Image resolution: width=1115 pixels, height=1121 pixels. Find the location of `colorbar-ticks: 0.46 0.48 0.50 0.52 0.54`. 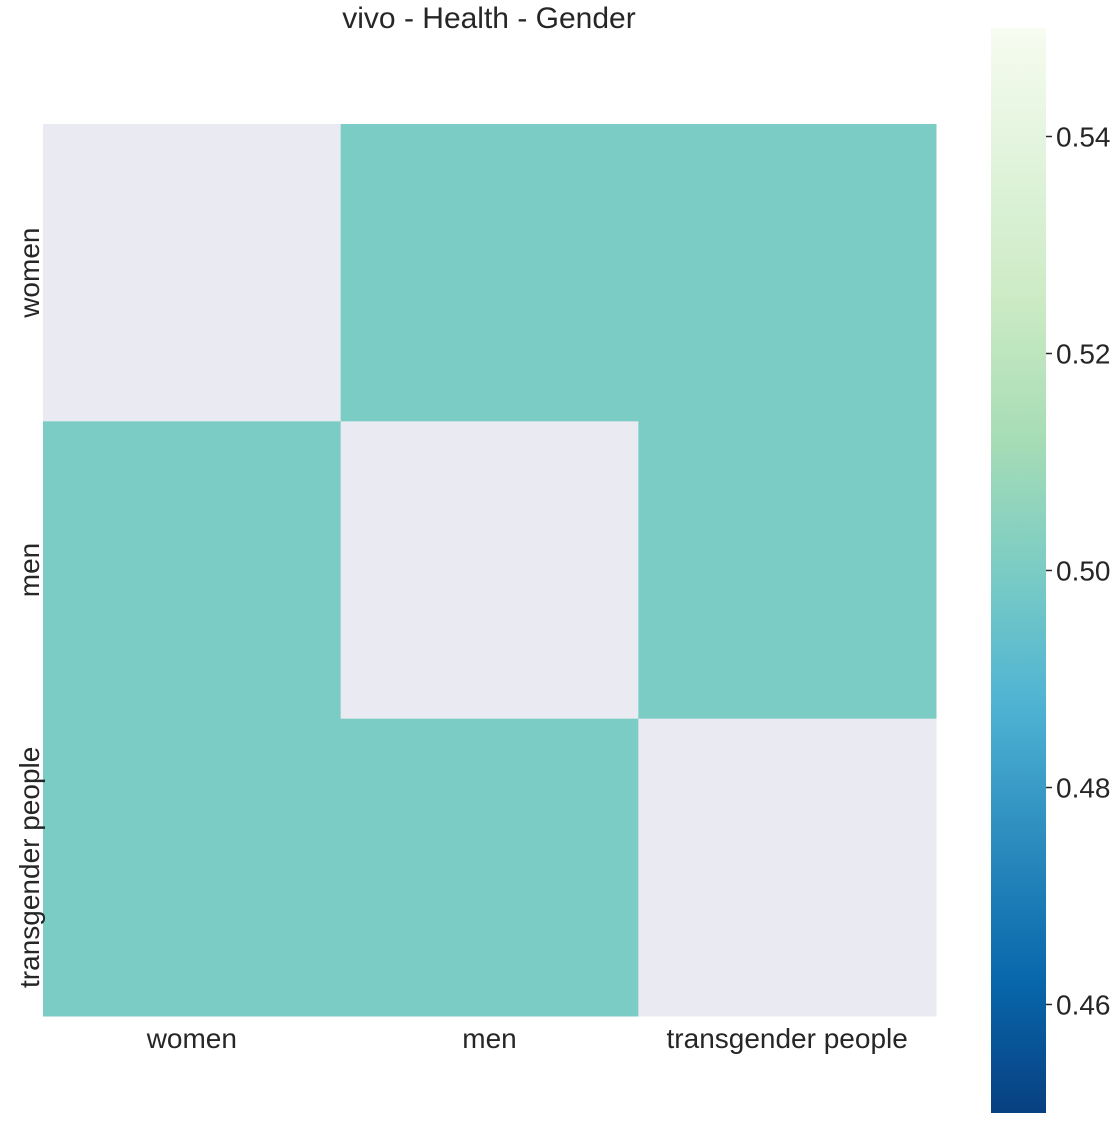

colorbar-ticks: 0.46 0.48 0.50 0.52 0.54 is located at coordinates (1078, 571).